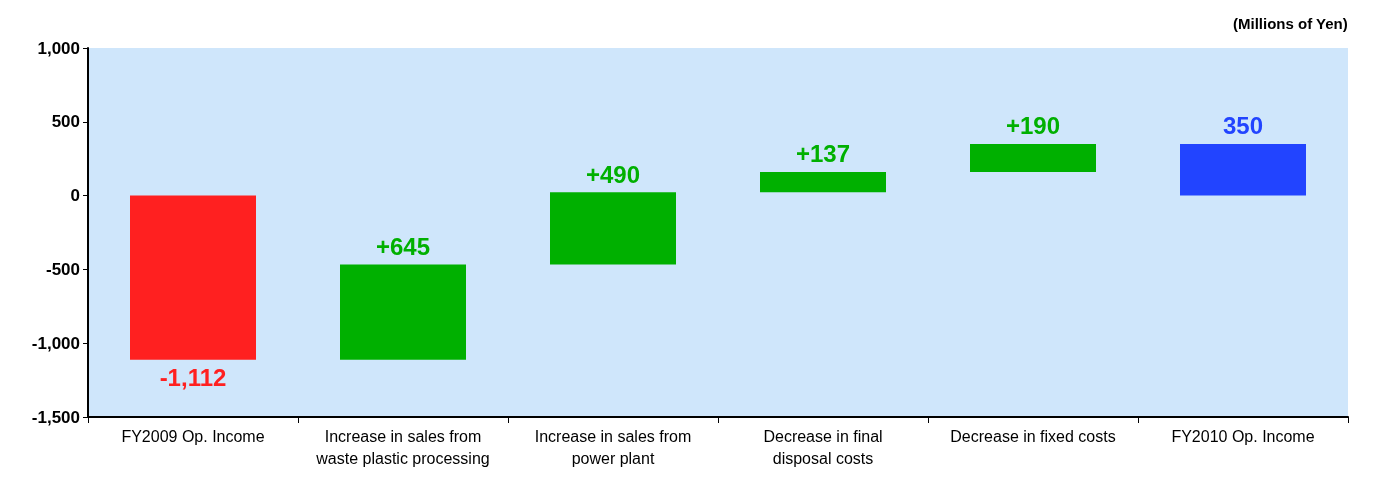 This screenshot has height=485, width=1386. I want to click on y-tick-label: -500, so click(62, 269).